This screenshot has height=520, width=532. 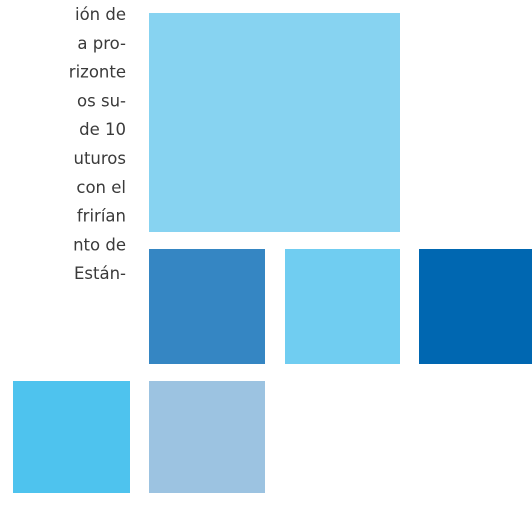 I want to click on text-line: nto de, so click(x=99, y=244).